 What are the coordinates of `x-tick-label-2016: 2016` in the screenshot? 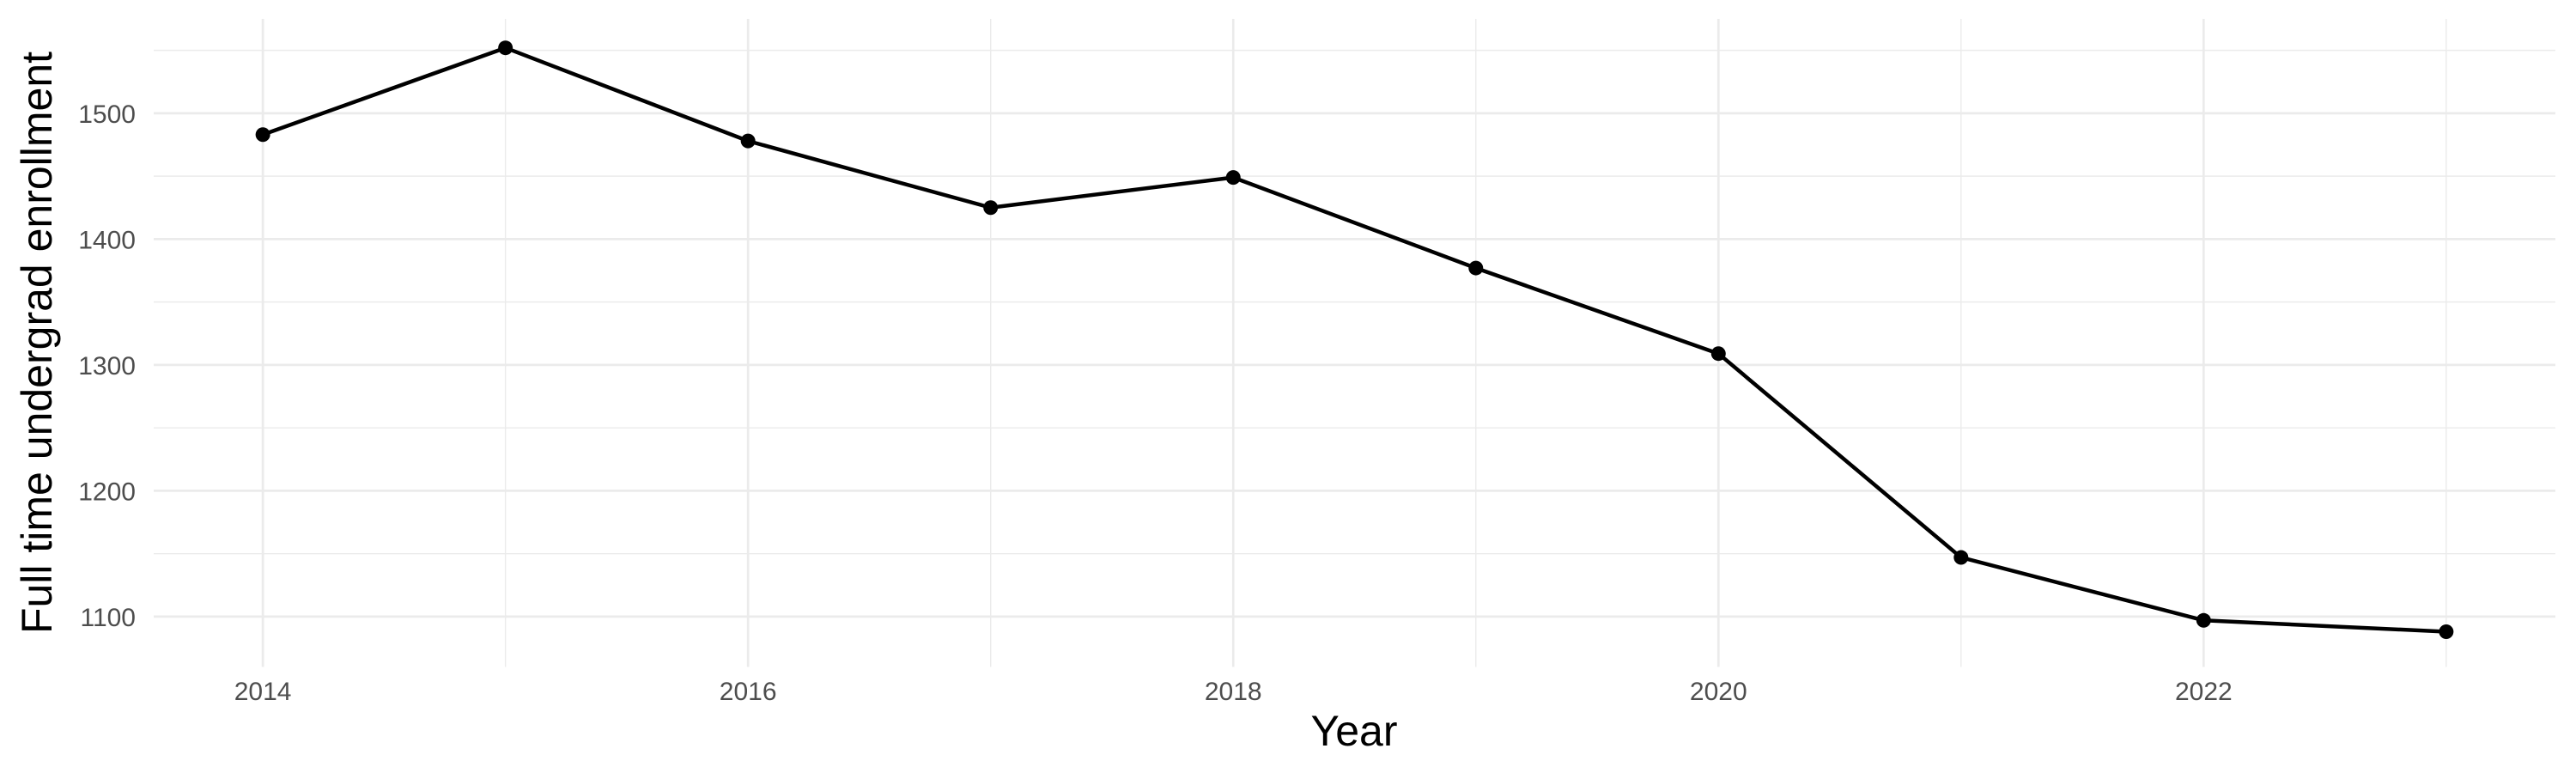 It's located at (748, 692).